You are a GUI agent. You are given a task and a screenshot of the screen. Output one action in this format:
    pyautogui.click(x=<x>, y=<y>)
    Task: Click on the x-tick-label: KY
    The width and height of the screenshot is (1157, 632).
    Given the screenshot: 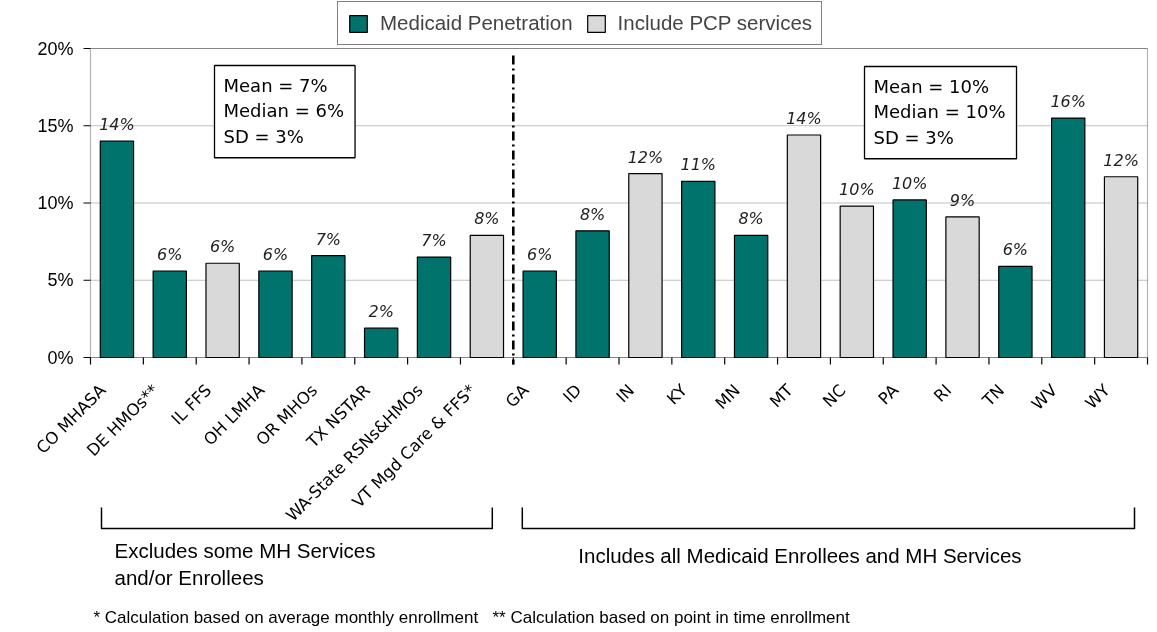 What is the action you would take?
    pyautogui.click(x=677, y=394)
    